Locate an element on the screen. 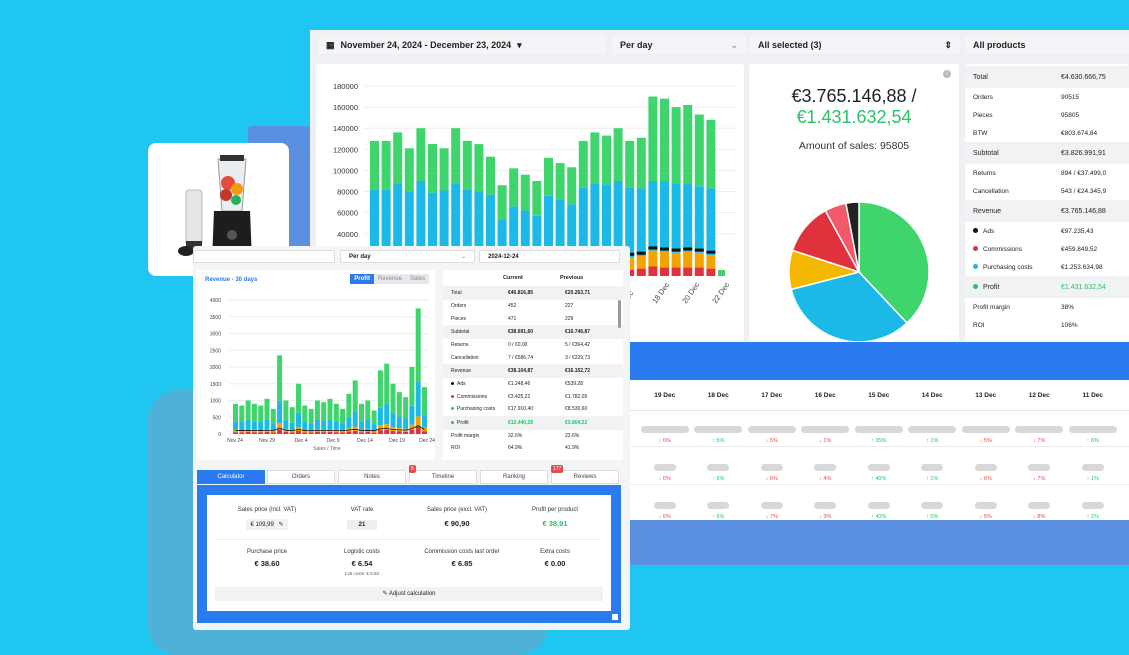  calc-profit: Profit per product € 38,91 is located at coordinates (555, 517).